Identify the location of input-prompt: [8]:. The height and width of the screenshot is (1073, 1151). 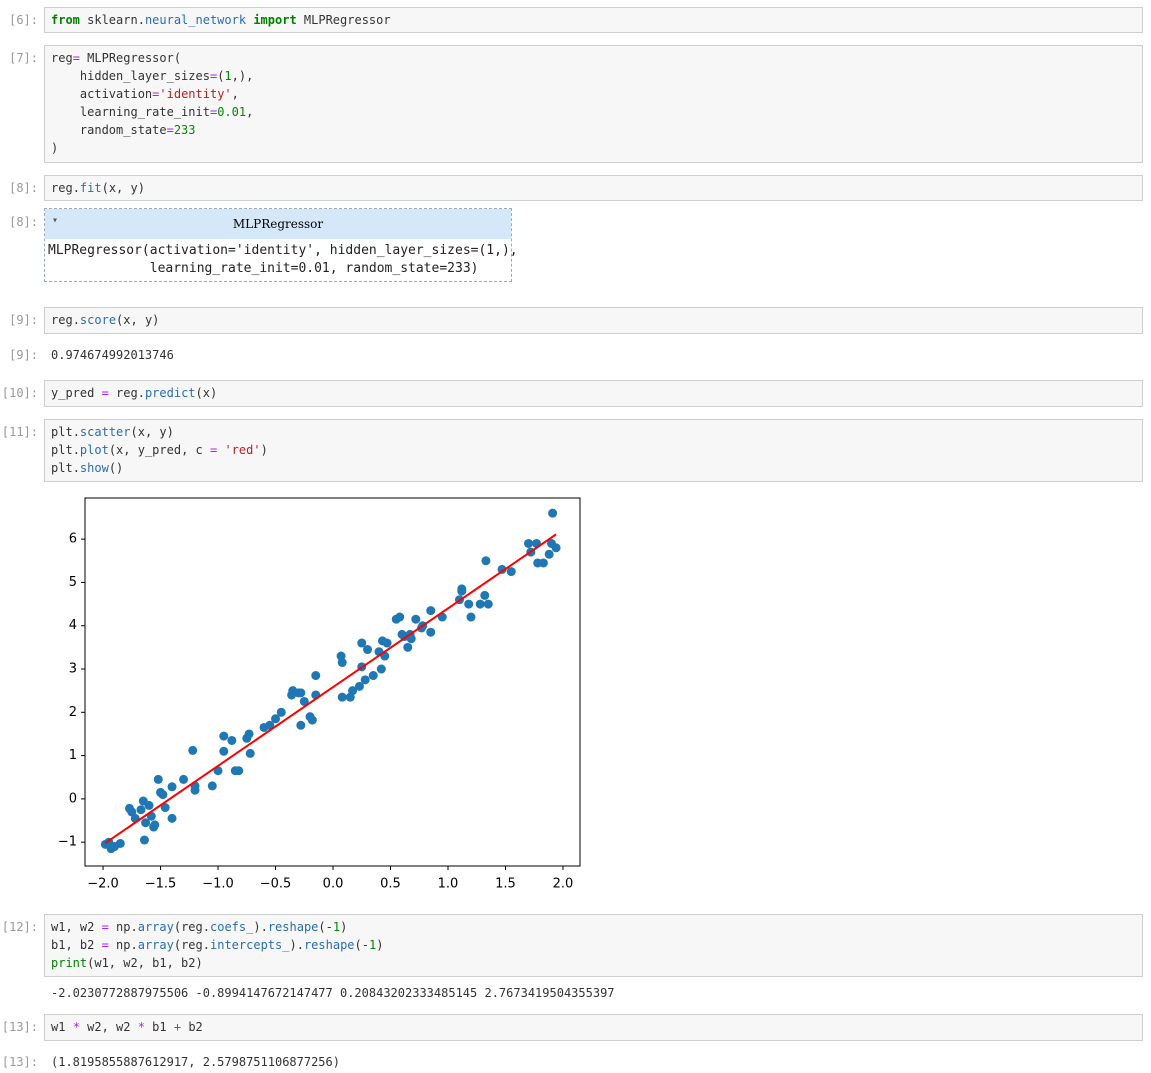
(23, 188).